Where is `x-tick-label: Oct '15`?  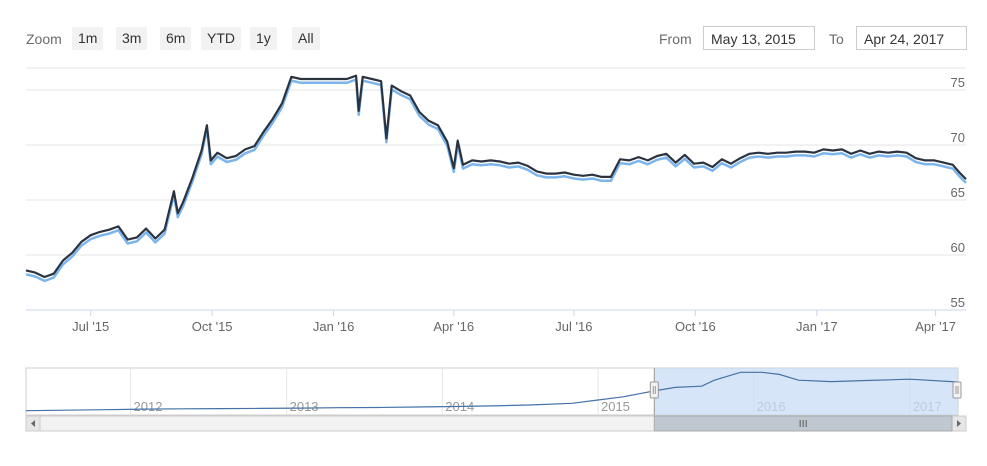
x-tick-label: Oct '15 is located at coordinates (212, 326).